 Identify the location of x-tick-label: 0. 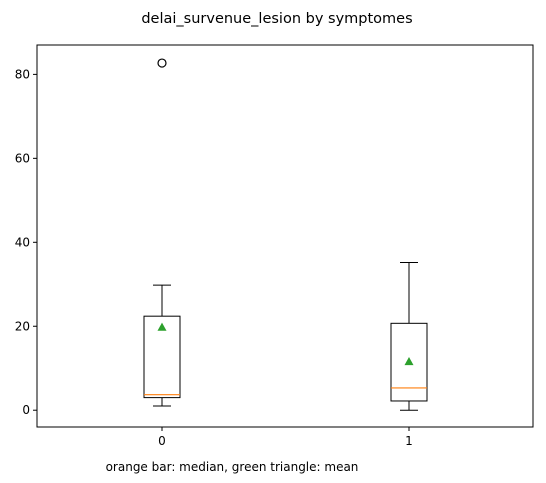
(162, 441).